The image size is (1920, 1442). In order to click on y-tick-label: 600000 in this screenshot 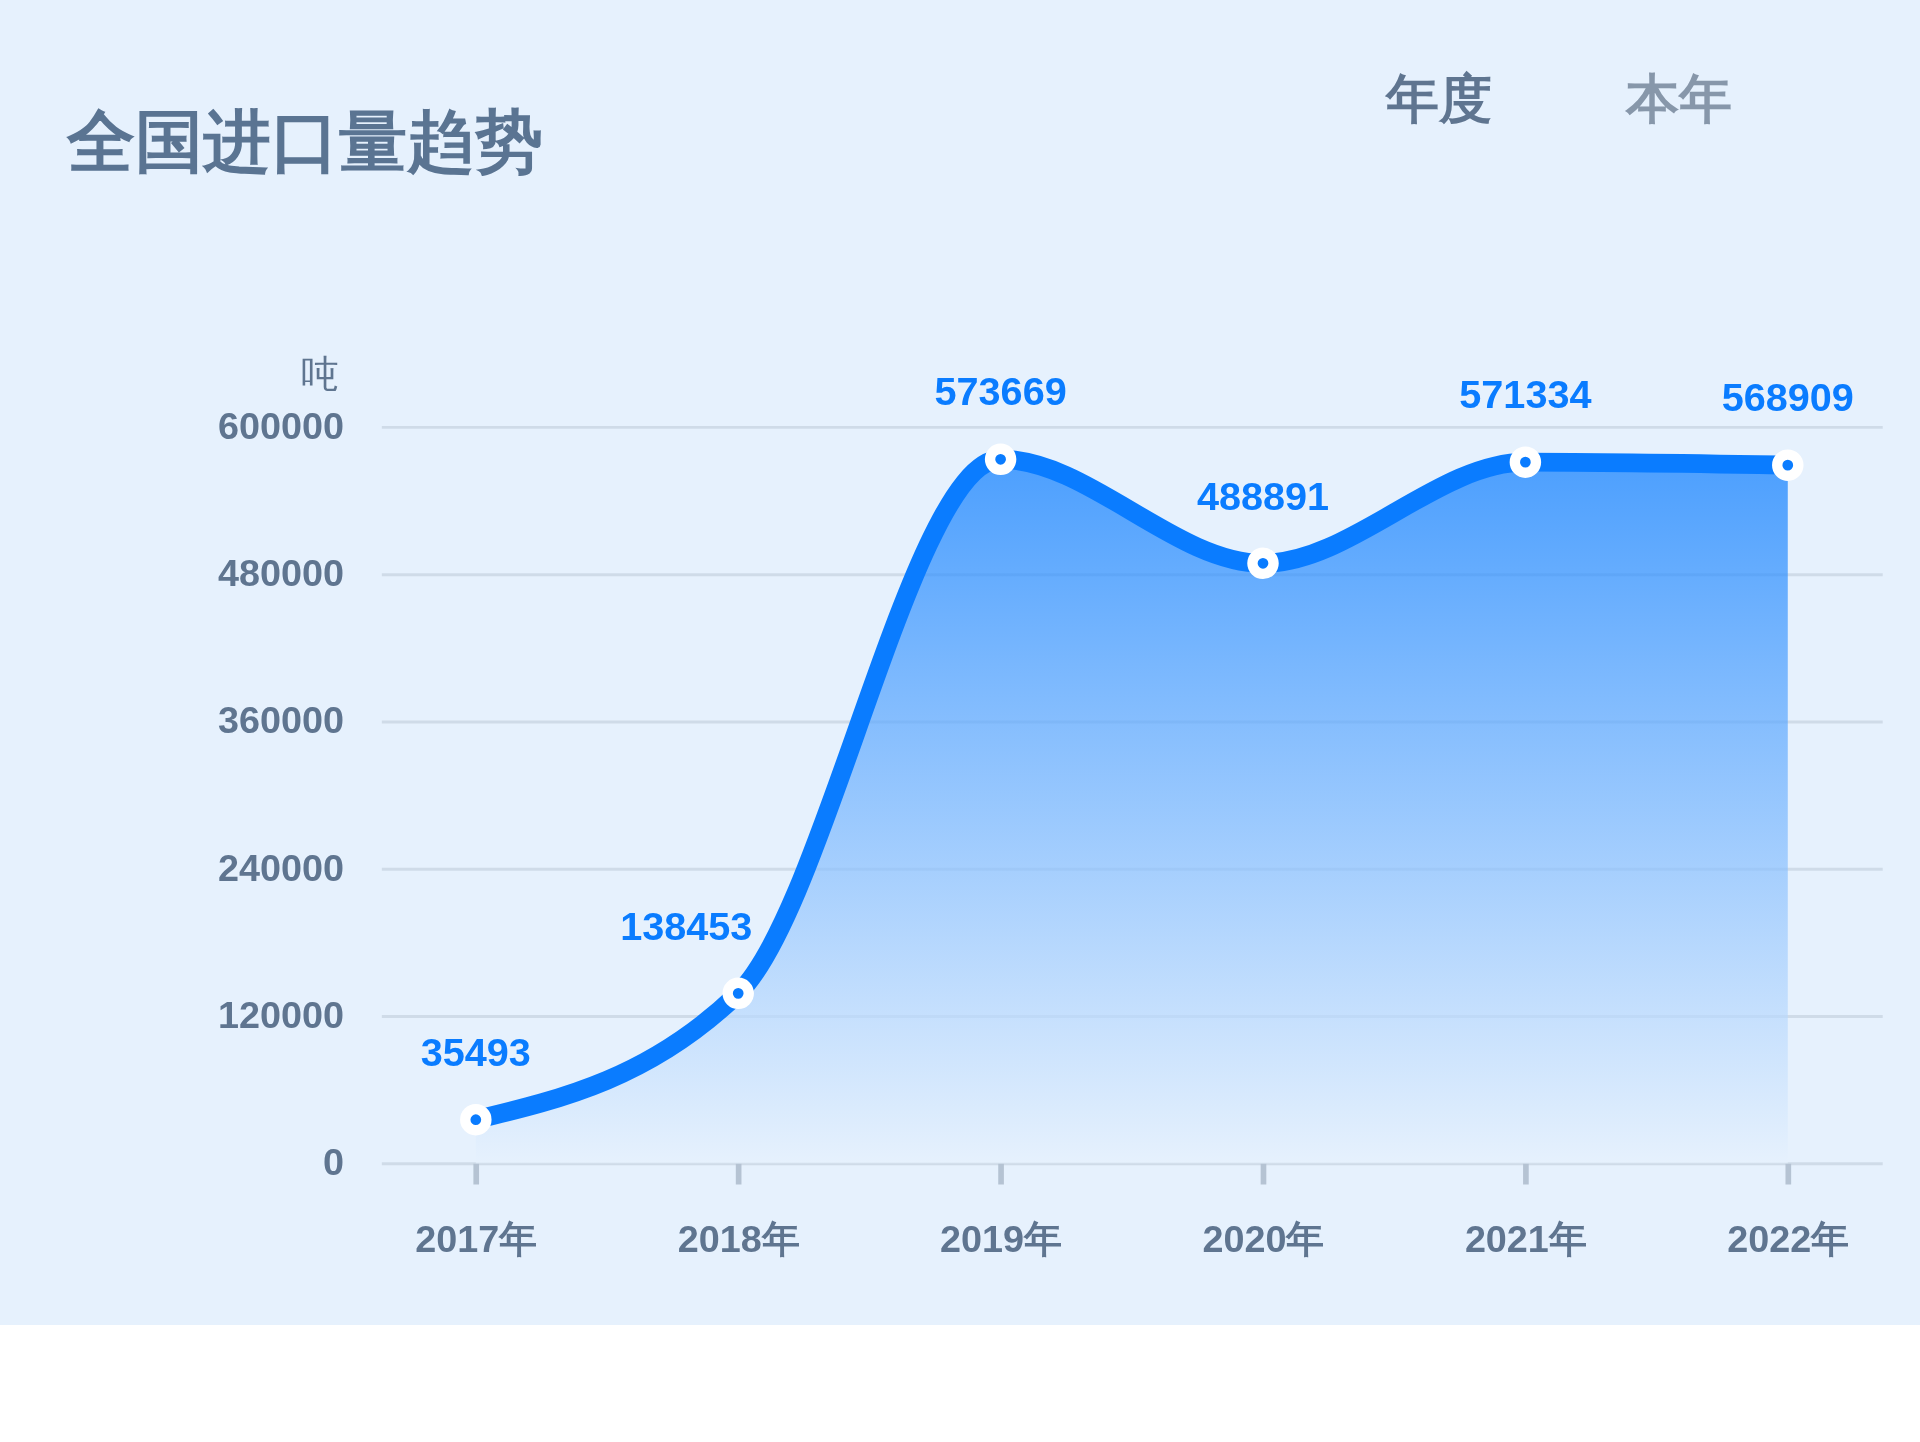, I will do `click(281, 425)`.